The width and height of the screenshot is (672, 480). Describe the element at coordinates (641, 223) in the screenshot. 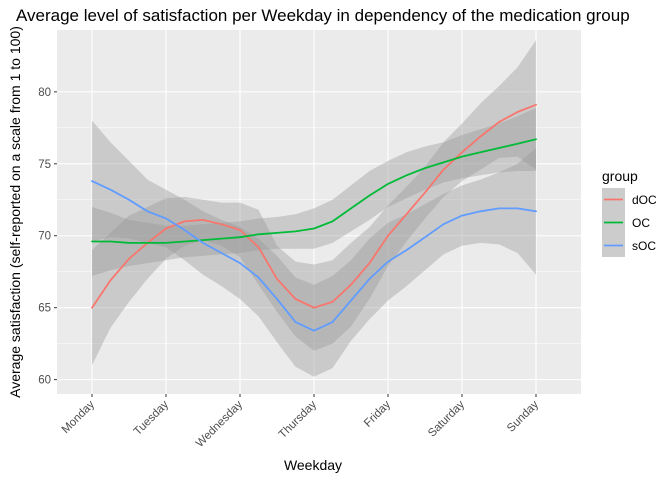

I see `legend-label-oc: OC` at that location.